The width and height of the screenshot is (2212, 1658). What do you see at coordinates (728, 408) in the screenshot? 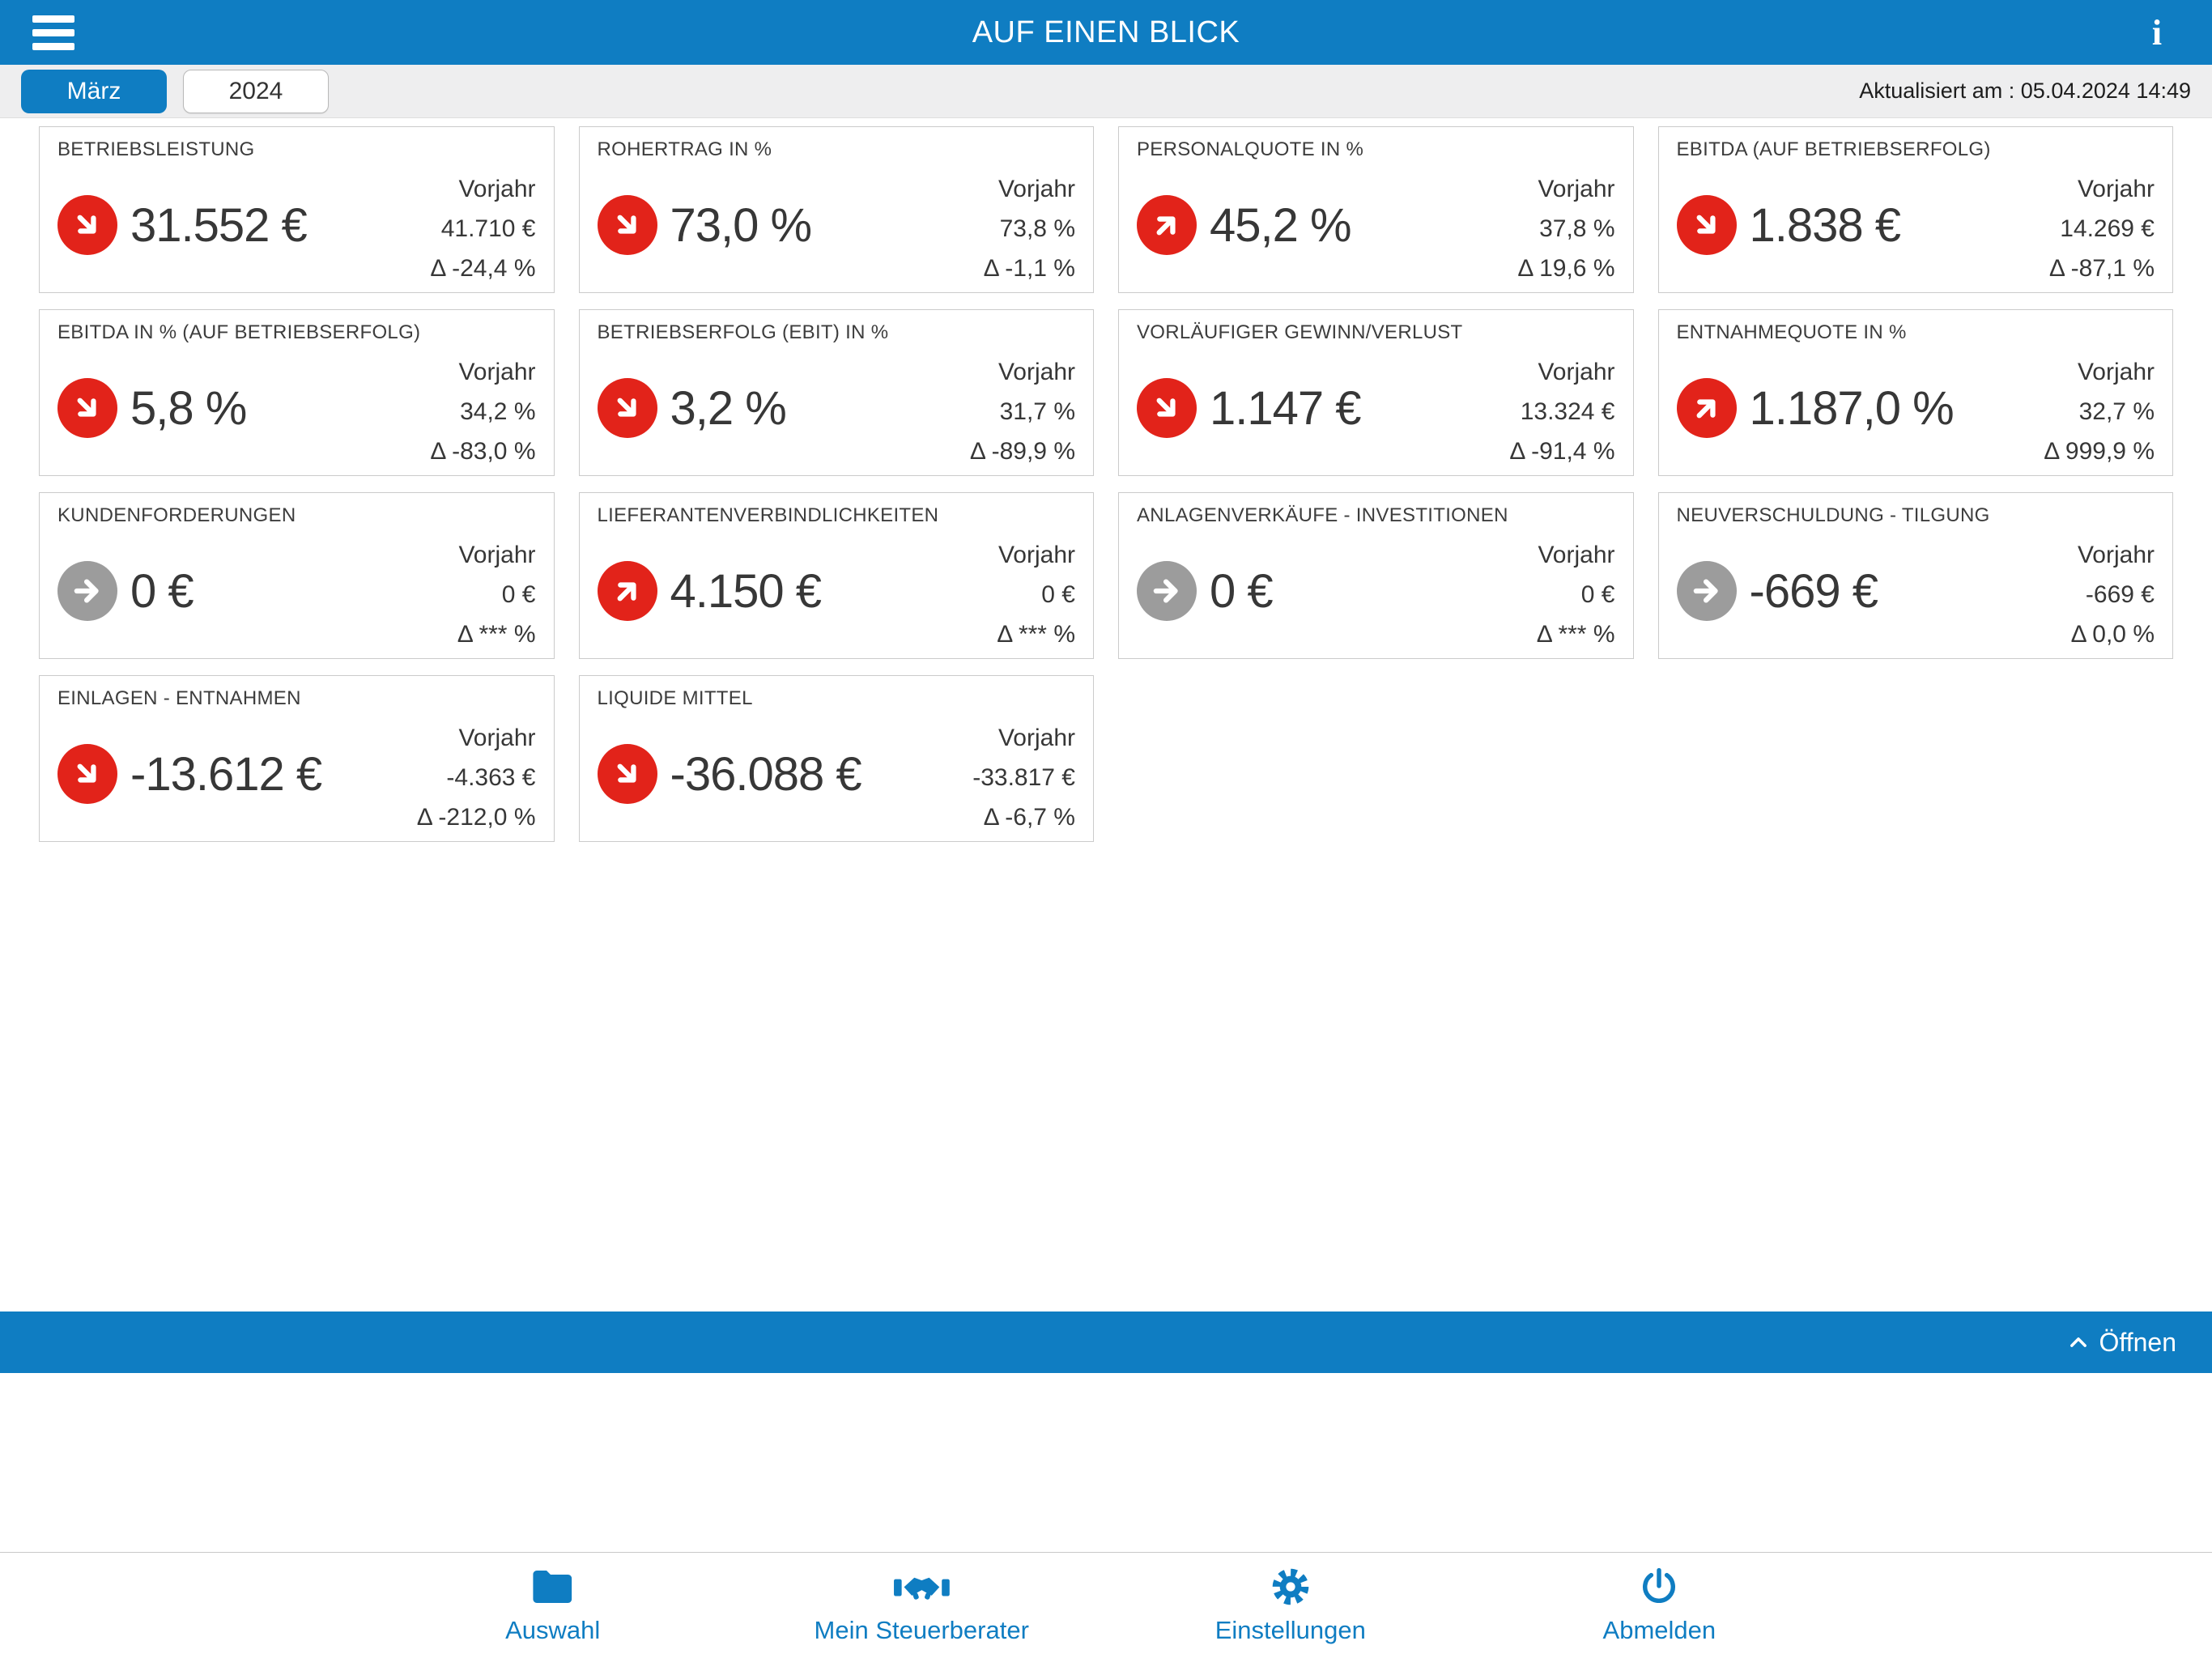
I see `kpi-value: 3,2 %` at bounding box center [728, 408].